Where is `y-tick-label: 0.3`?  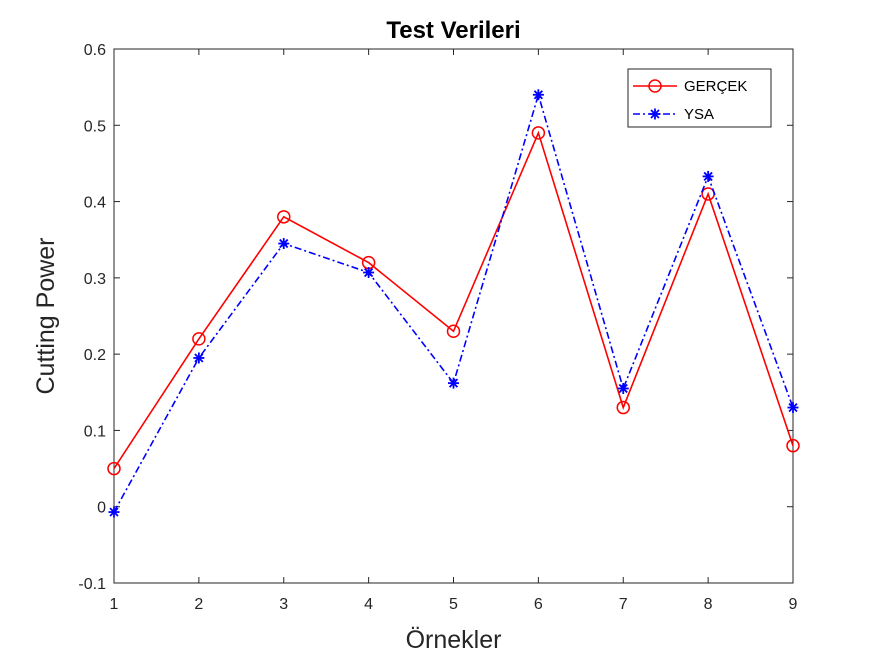 y-tick-label: 0.3 is located at coordinates (95, 279).